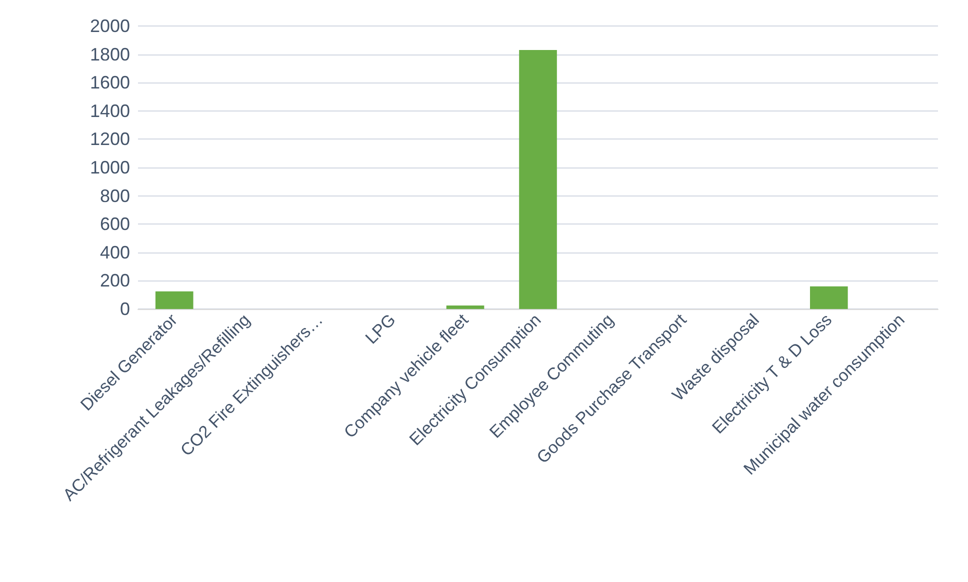 The height and width of the screenshot is (582, 968). I want to click on y-tick-label: 200, so click(115, 280).